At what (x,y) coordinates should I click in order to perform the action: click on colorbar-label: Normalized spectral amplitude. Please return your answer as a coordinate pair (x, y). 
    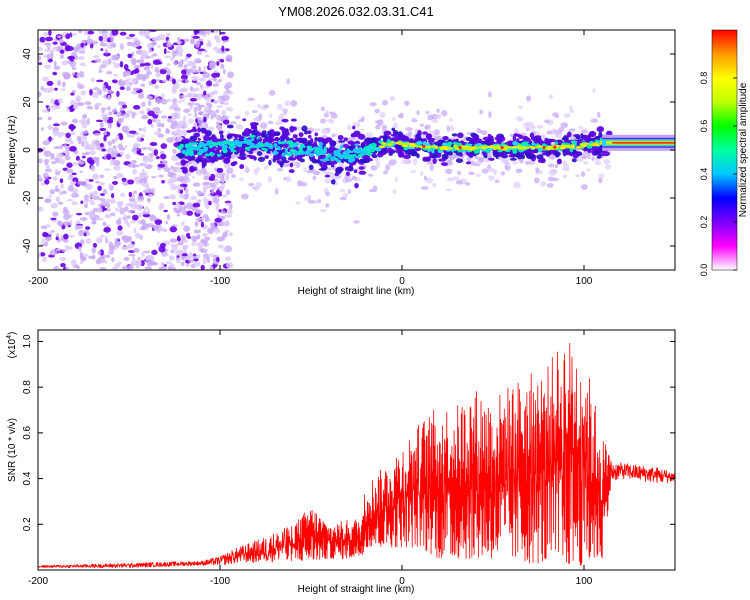
    Looking at the image, I should click on (743, 149).